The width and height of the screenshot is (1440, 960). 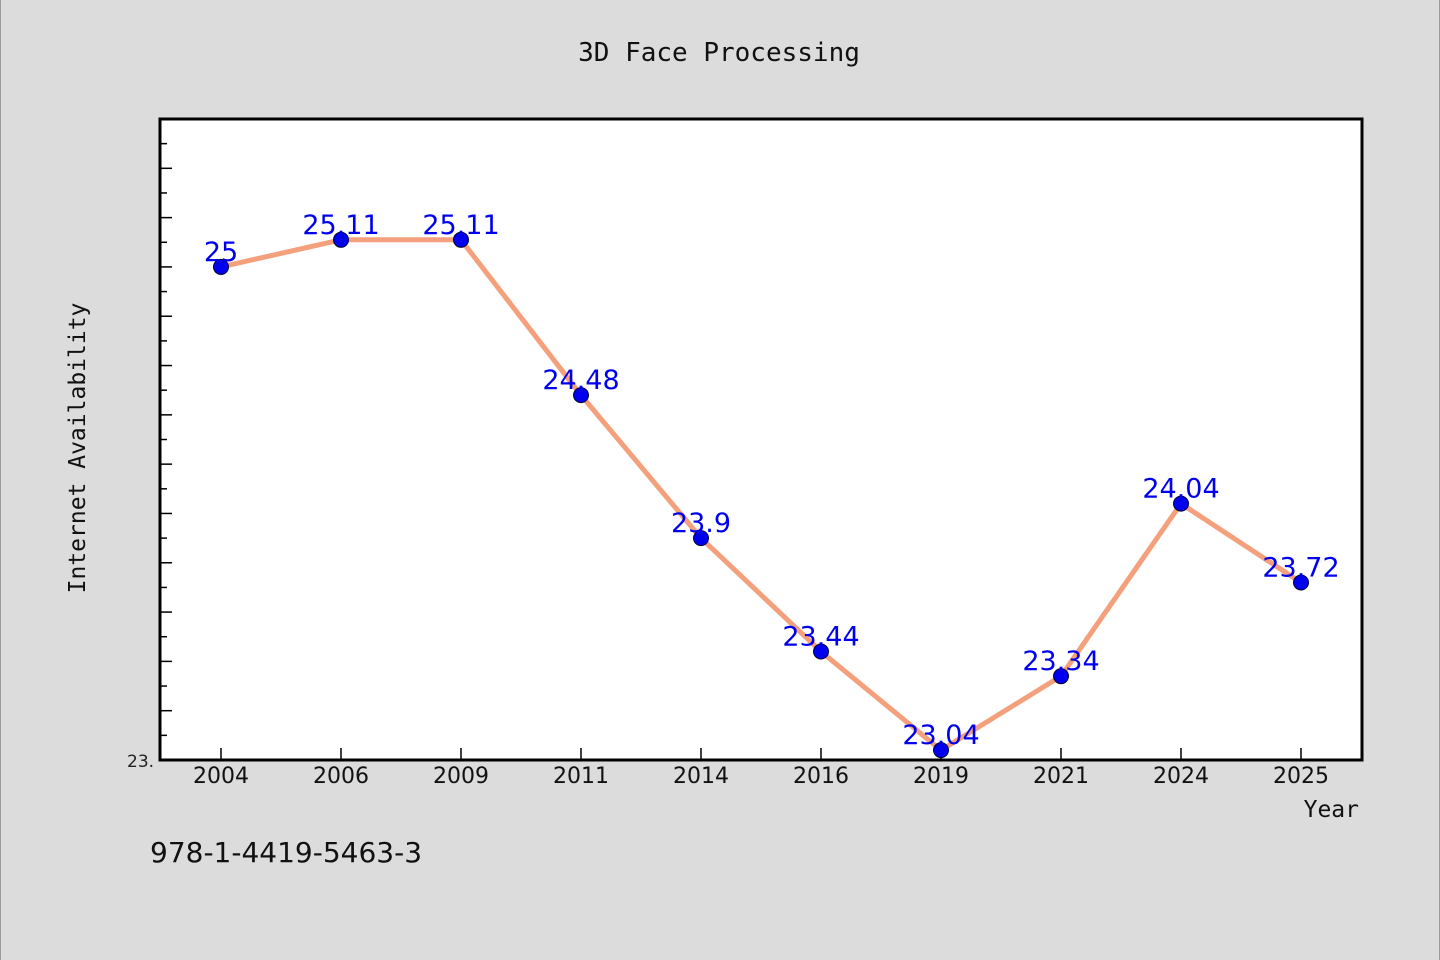 I want to click on x-tick-label: 2004, so click(x=221, y=776).